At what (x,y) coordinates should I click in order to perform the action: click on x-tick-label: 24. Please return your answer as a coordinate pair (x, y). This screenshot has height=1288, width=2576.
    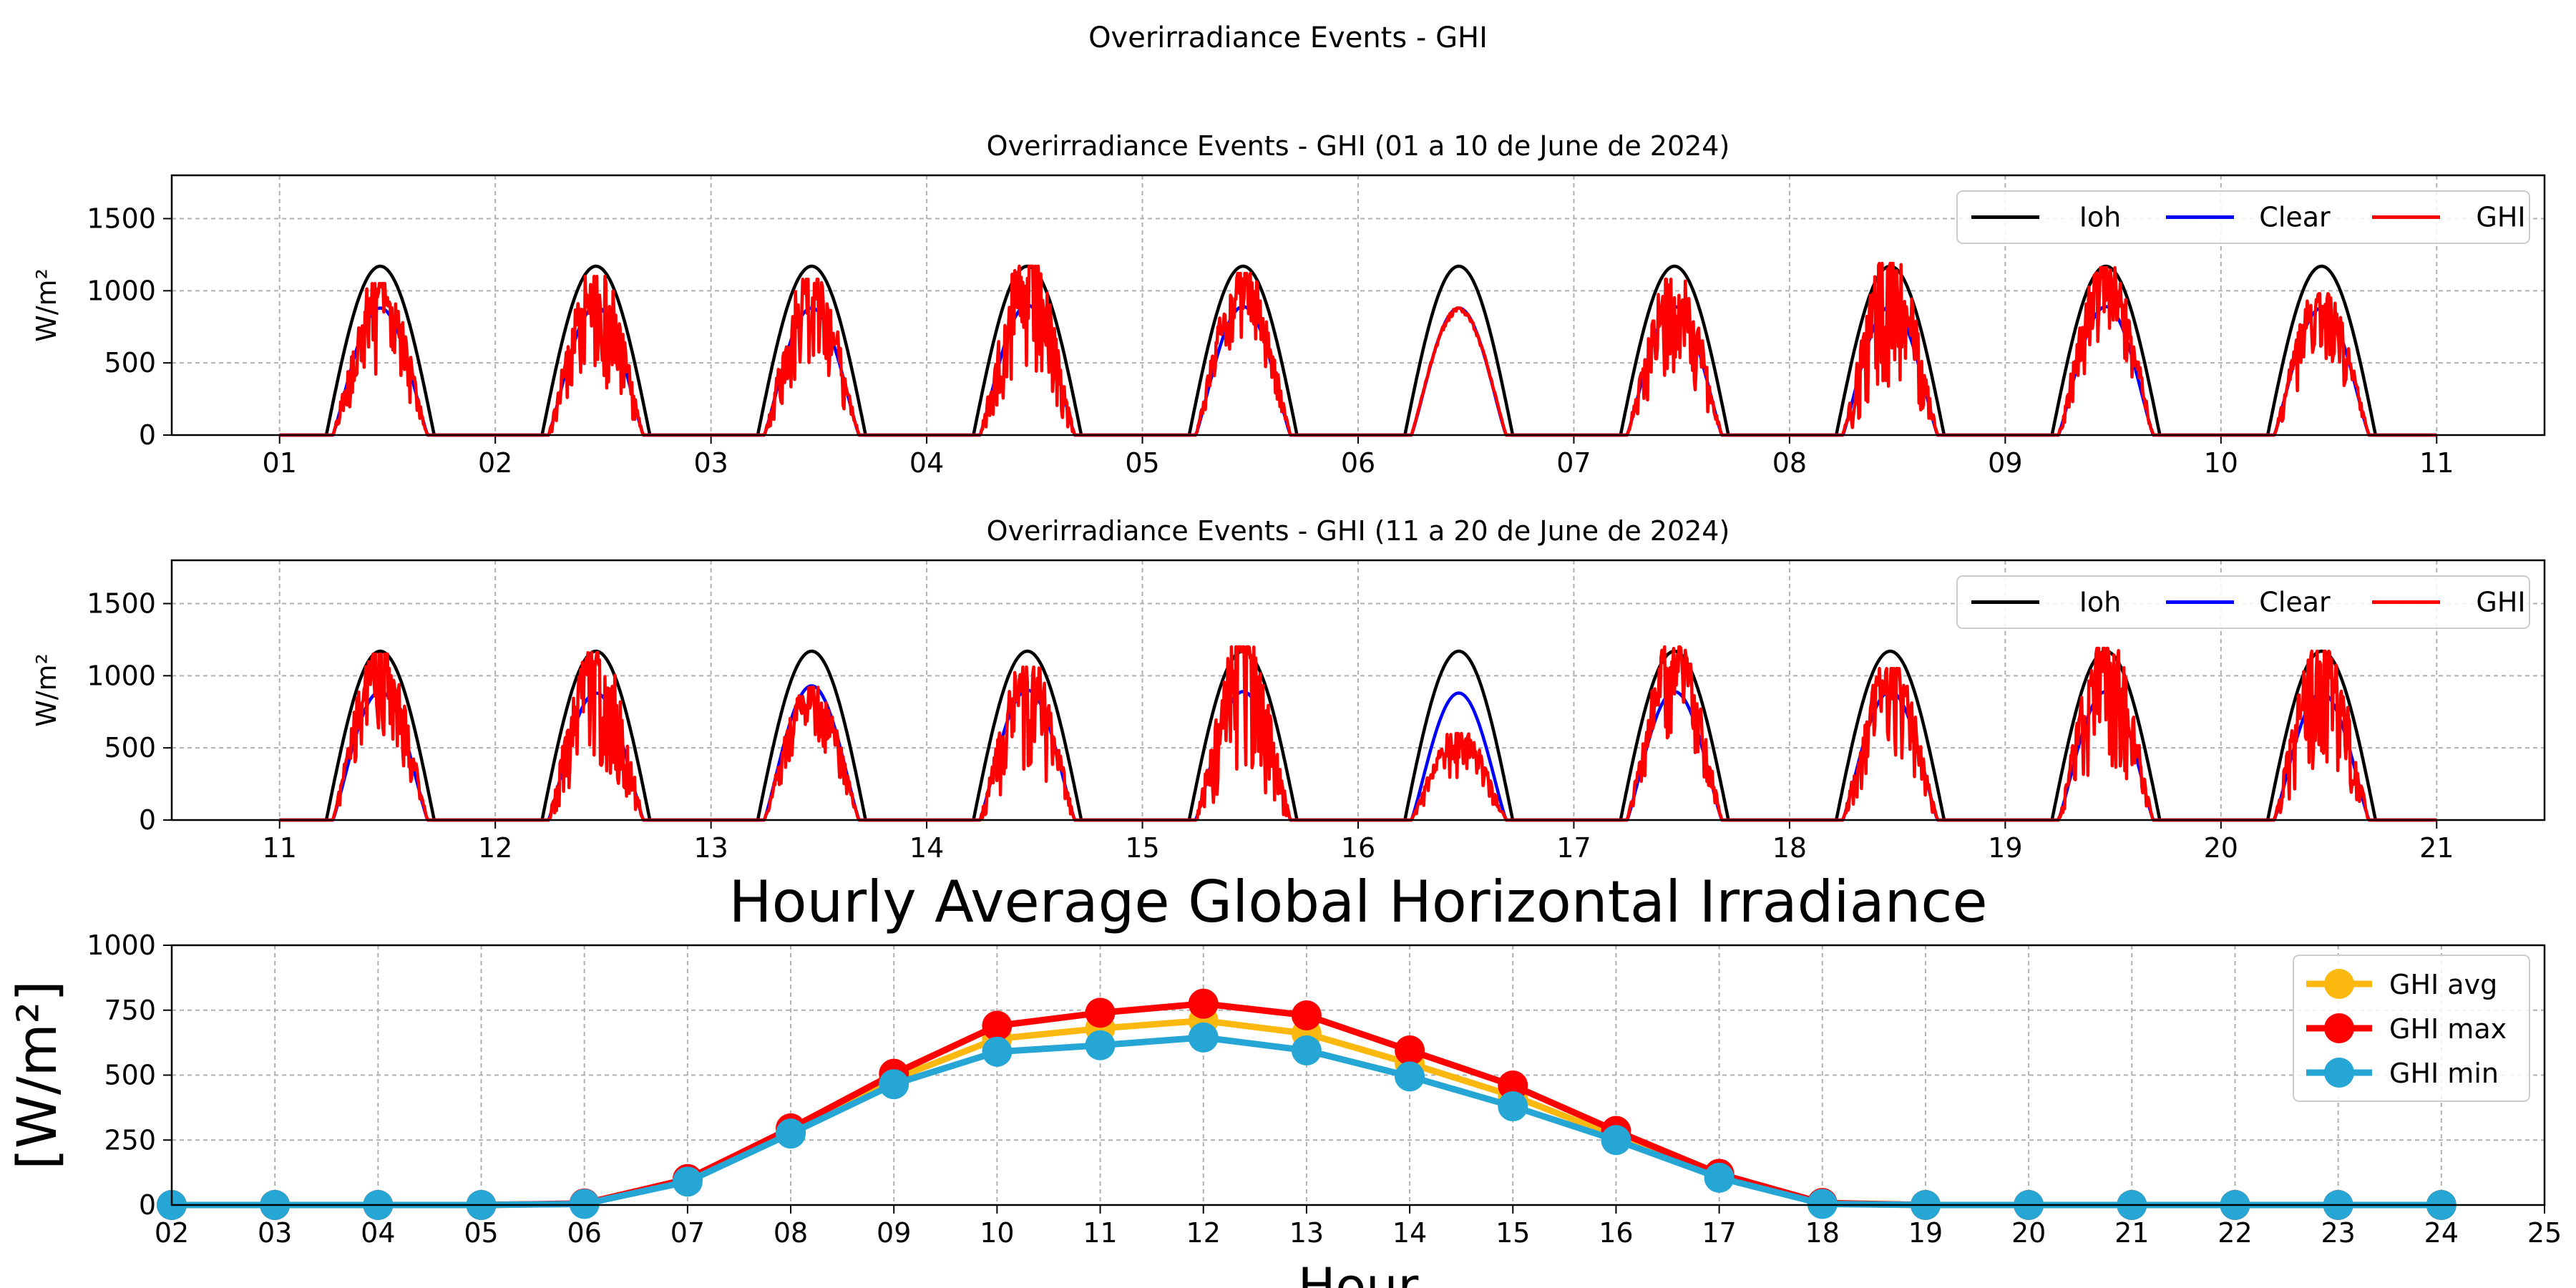
    Looking at the image, I should click on (2441, 1233).